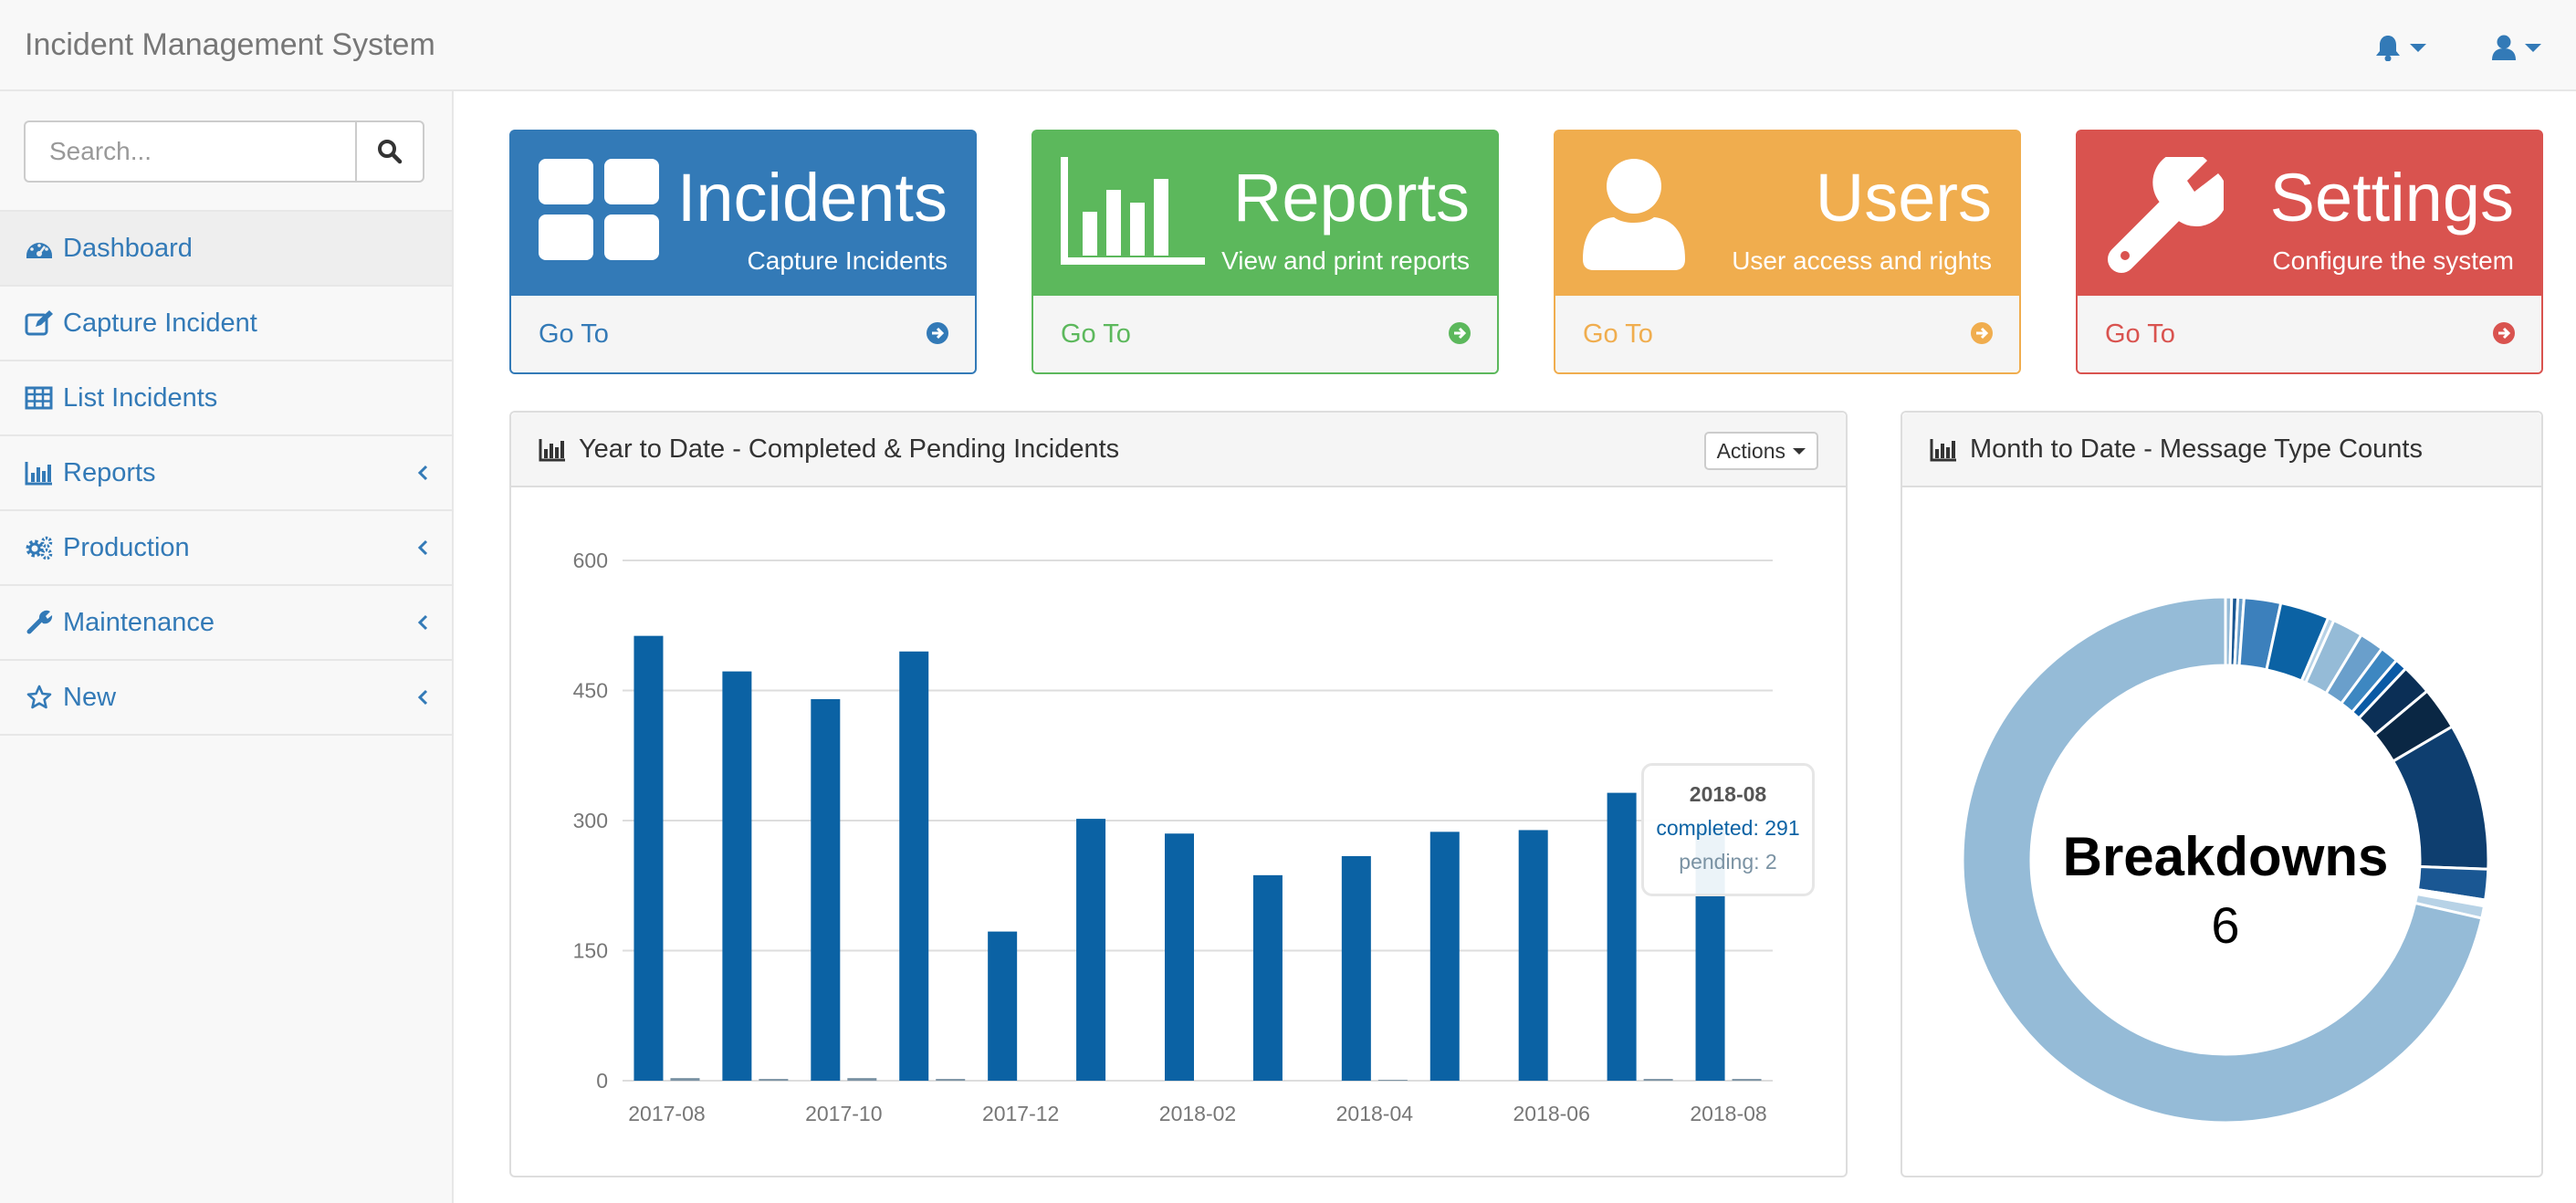  Describe the element at coordinates (139, 622) in the screenshot. I see `sidebar-item-label: Maintenance` at that location.